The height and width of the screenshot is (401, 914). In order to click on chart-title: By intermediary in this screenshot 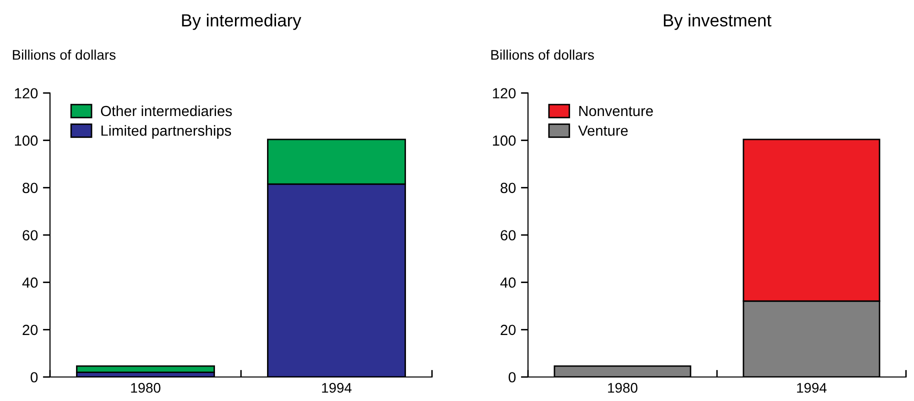, I will do `click(242, 22)`.